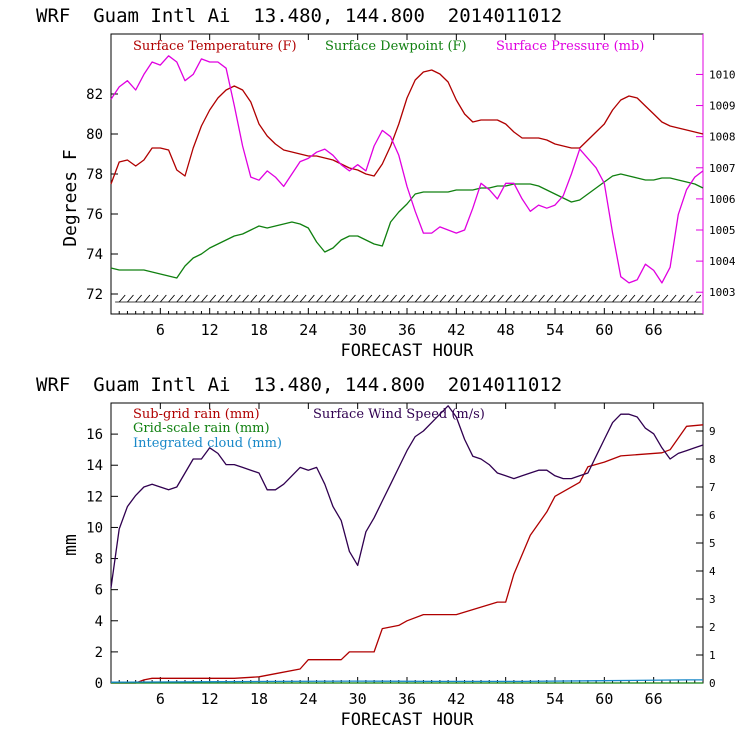 This screenshot has height=740, width=740. I want to click on legend-surface-pressure: Surface Pressure (mb), so click(570, 46).